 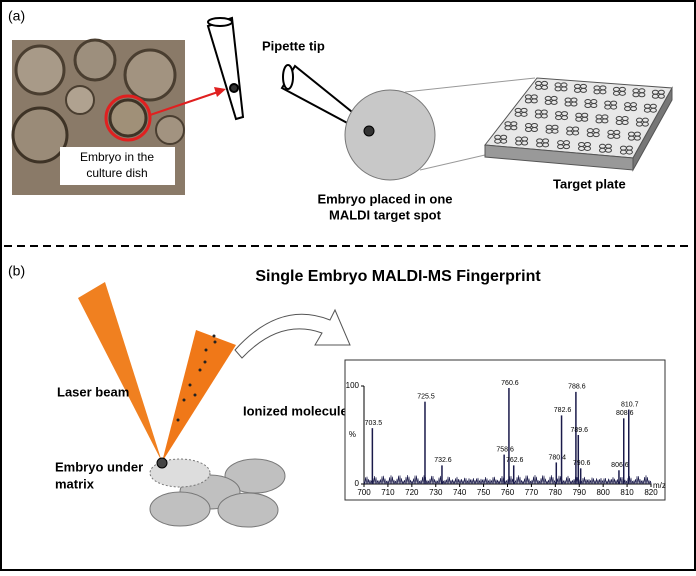 What do you see at coordinates (374, 423) in the screenshot?
I see `peak-label: 703.5` at bounding box center [374, 423].